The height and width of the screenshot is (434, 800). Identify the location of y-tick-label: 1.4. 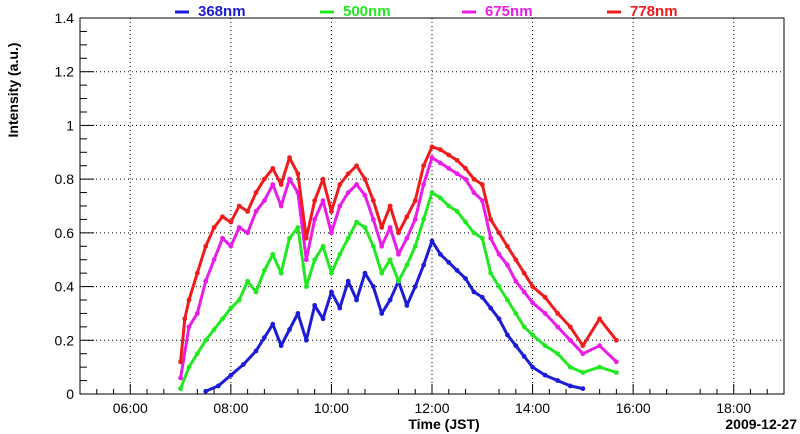
(65, 18).